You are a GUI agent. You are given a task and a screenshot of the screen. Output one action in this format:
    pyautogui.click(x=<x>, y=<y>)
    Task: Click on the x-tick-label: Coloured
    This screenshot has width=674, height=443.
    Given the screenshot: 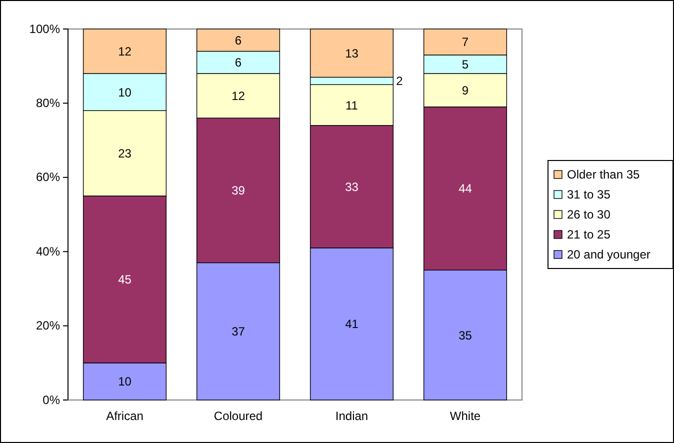 What is the action you would take?
    pyautogui.click(x=238, y=415)
    